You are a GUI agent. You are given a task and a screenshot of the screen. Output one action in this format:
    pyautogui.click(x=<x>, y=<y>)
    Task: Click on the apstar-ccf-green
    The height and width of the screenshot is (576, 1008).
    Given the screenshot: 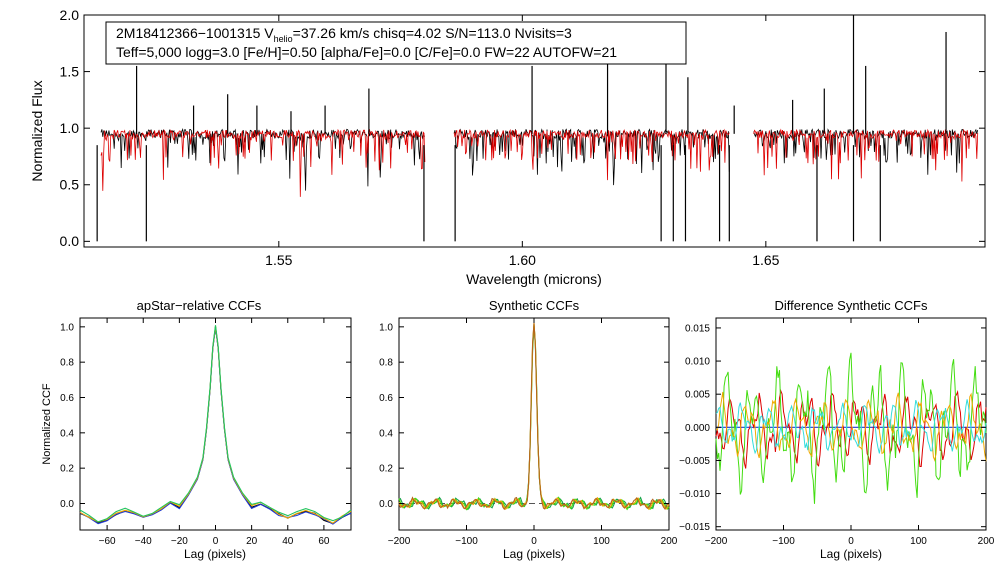 What is the action you would take?
    pyautogui.click(x=215, y=424)
    